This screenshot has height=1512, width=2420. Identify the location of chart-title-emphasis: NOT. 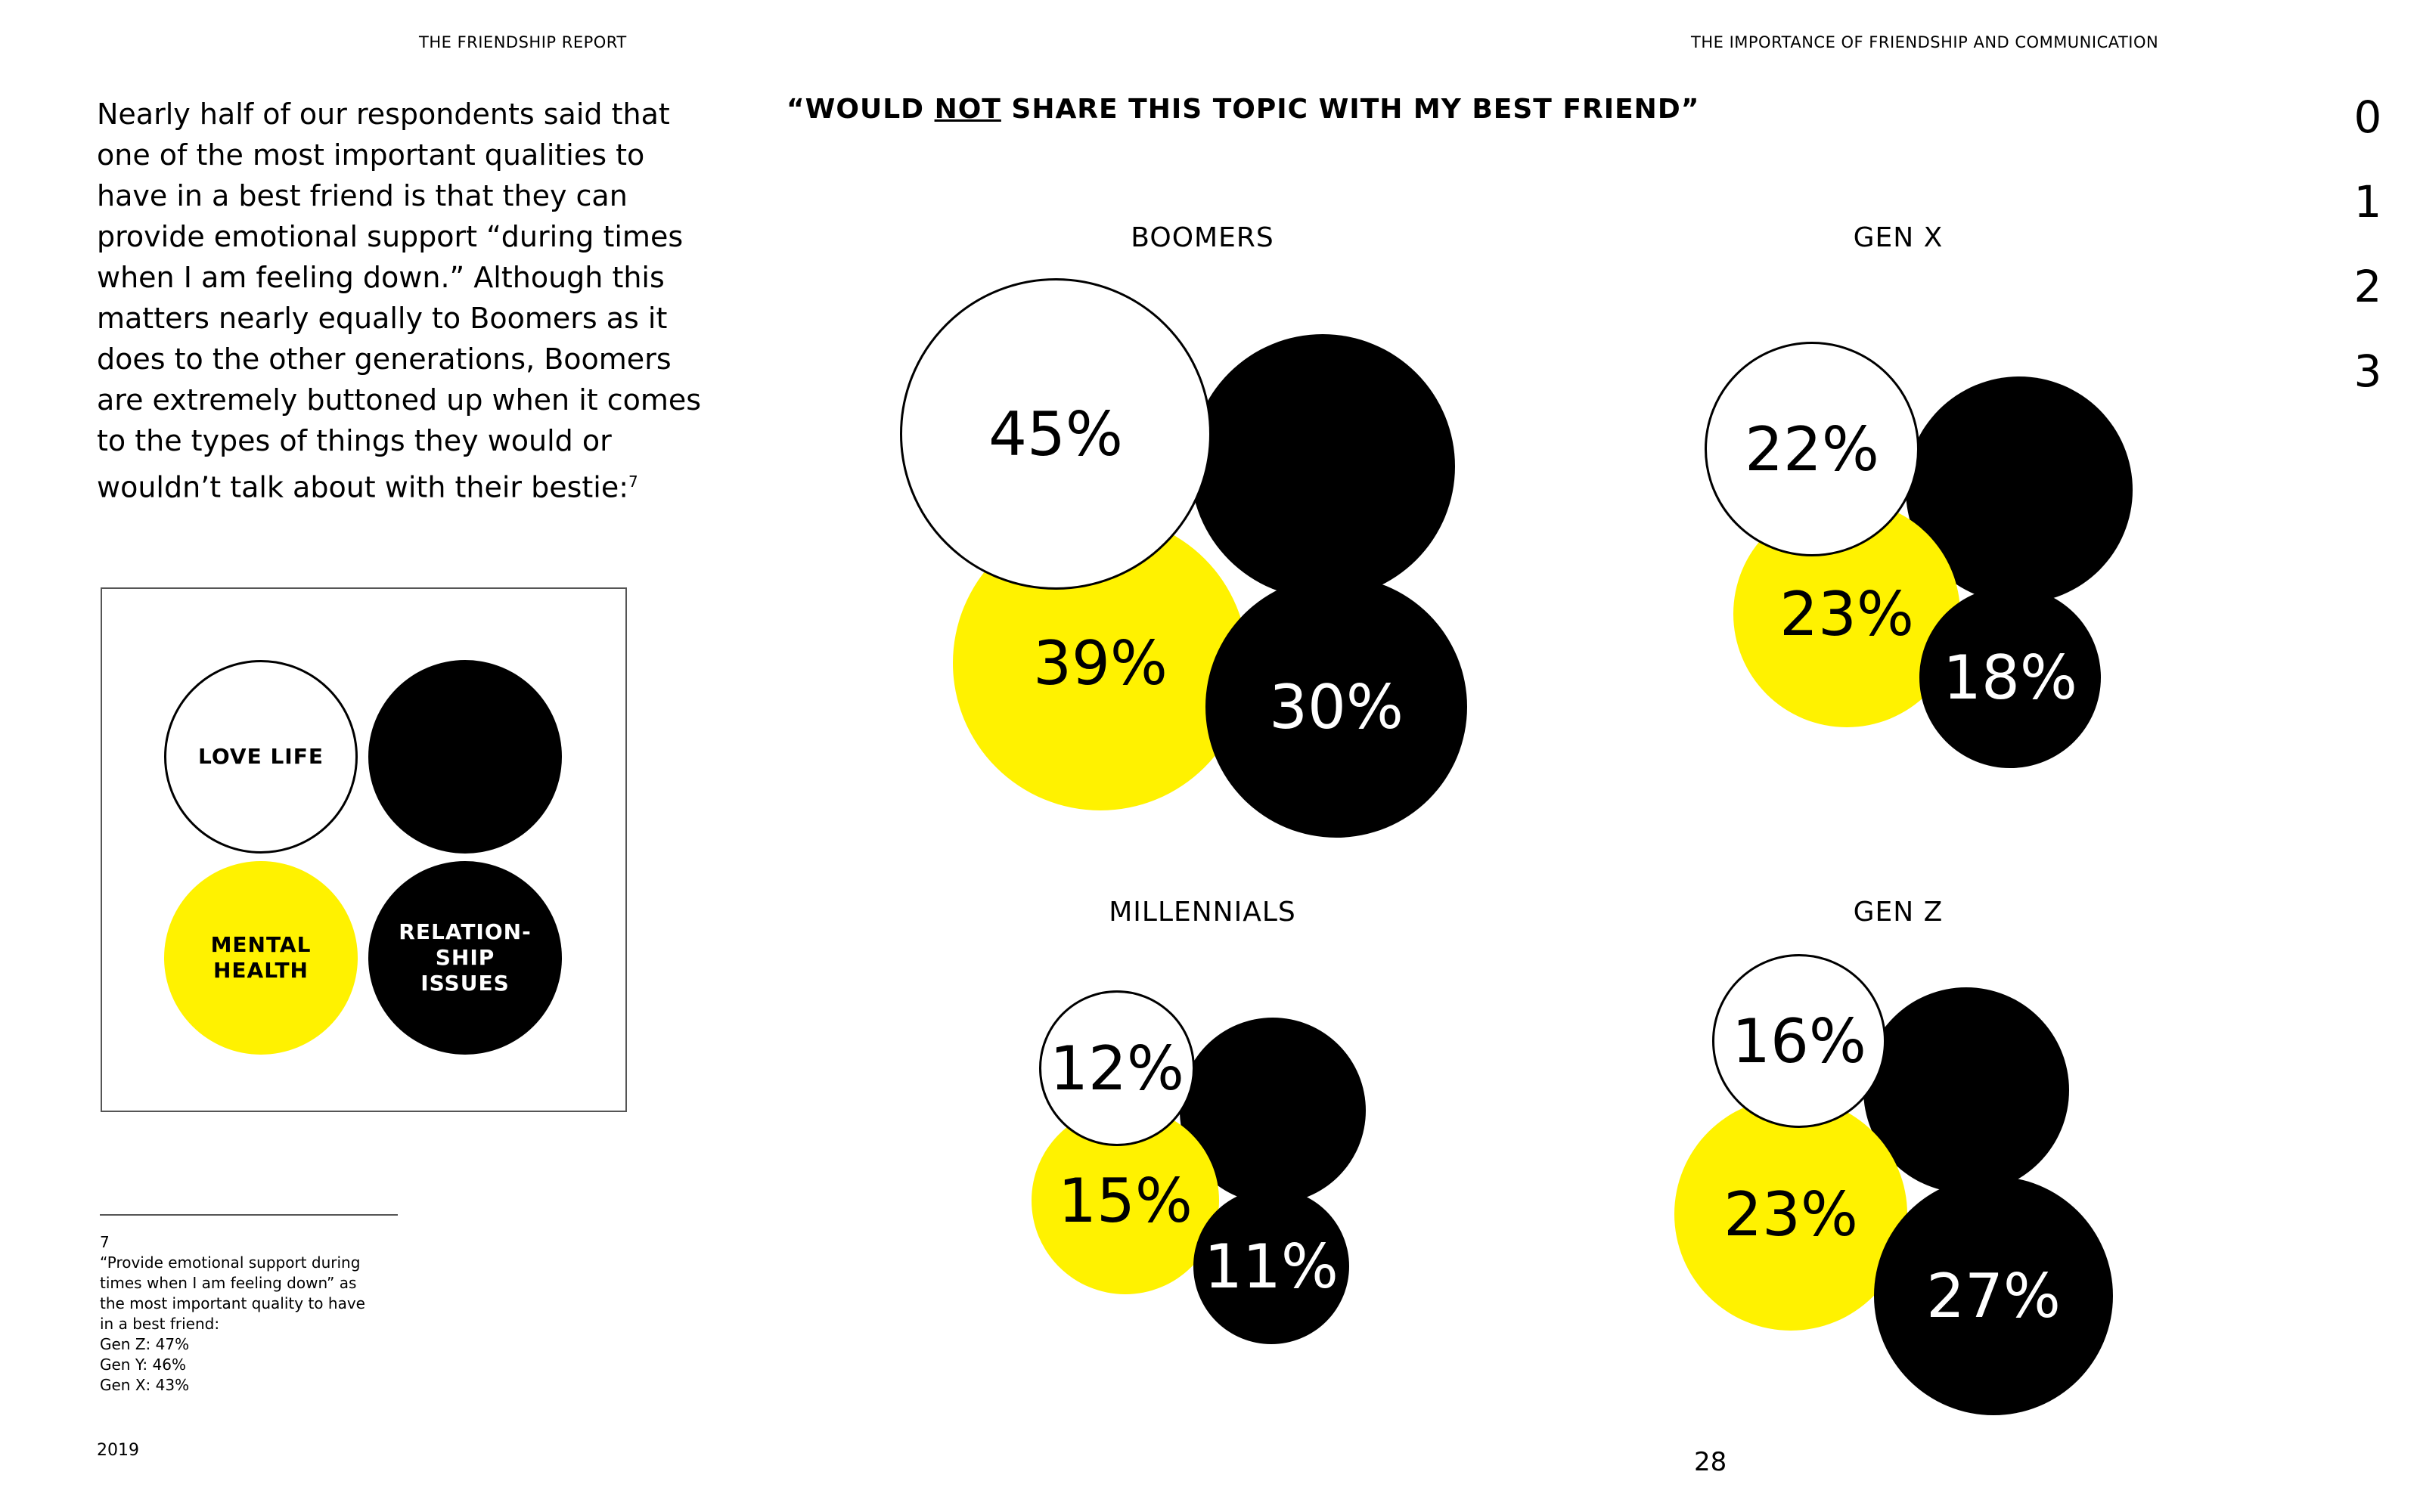
(967, 109).